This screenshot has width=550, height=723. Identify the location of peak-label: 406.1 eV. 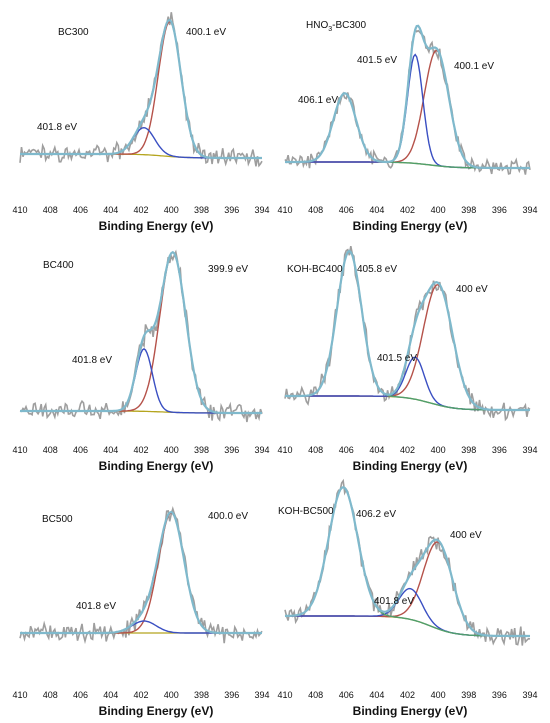
(318, 100).